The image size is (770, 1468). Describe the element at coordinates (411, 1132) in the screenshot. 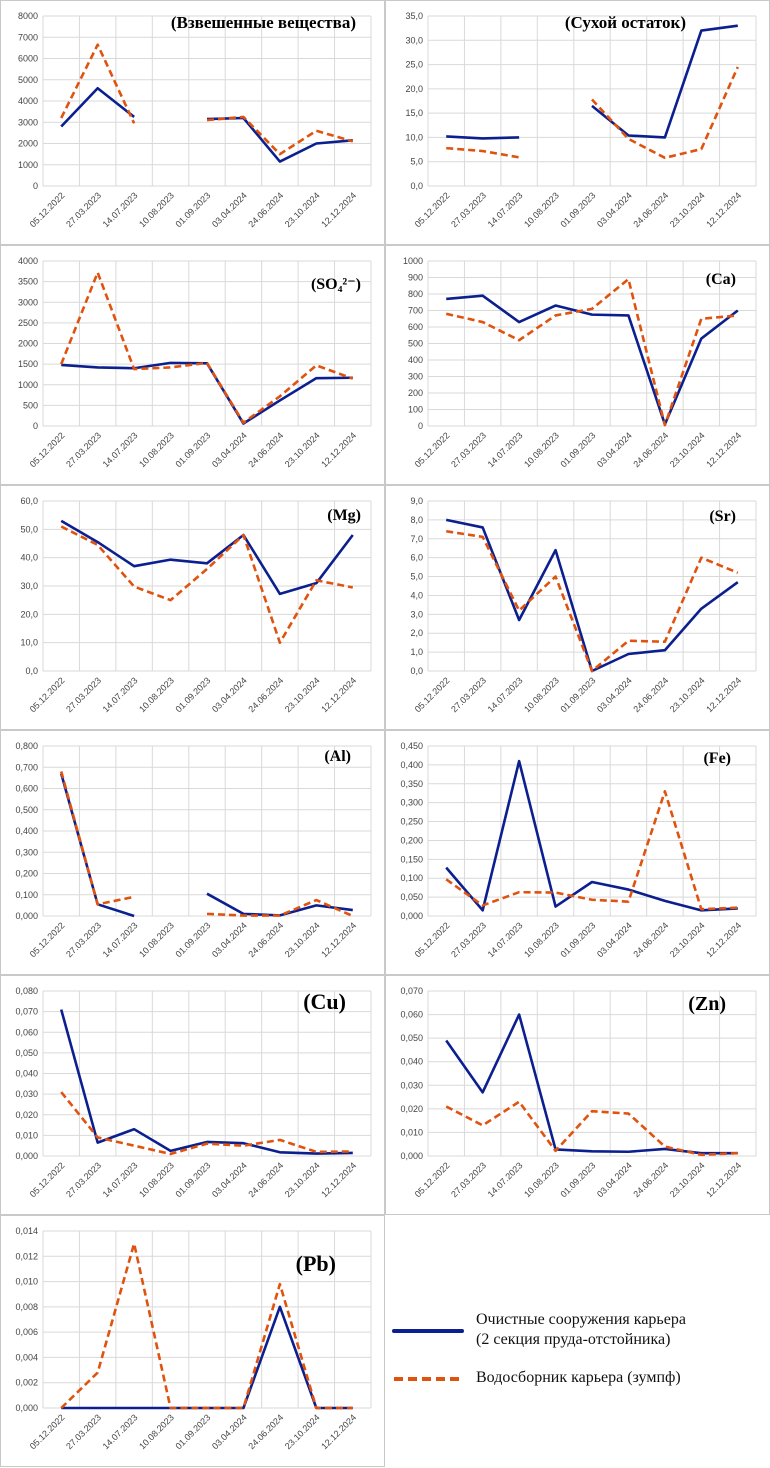

I see `y-tick-label: 0,010` at that location.